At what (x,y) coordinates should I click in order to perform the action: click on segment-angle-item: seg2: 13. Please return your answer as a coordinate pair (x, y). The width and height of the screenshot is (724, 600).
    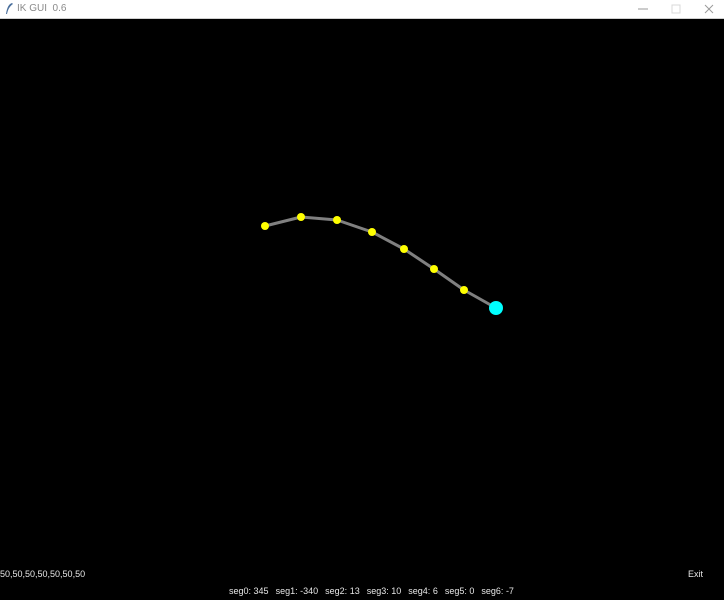
    Looking at the image, I should click on (342, 591).